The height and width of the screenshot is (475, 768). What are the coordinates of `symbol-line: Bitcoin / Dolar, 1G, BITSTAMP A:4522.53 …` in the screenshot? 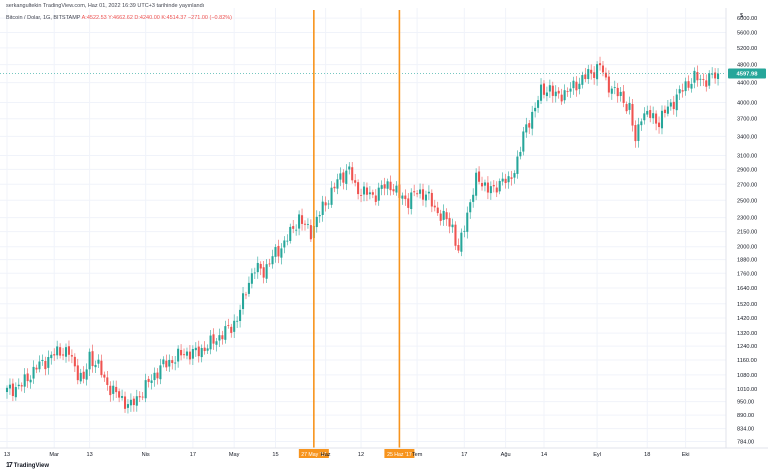 It's located at (119, 18).